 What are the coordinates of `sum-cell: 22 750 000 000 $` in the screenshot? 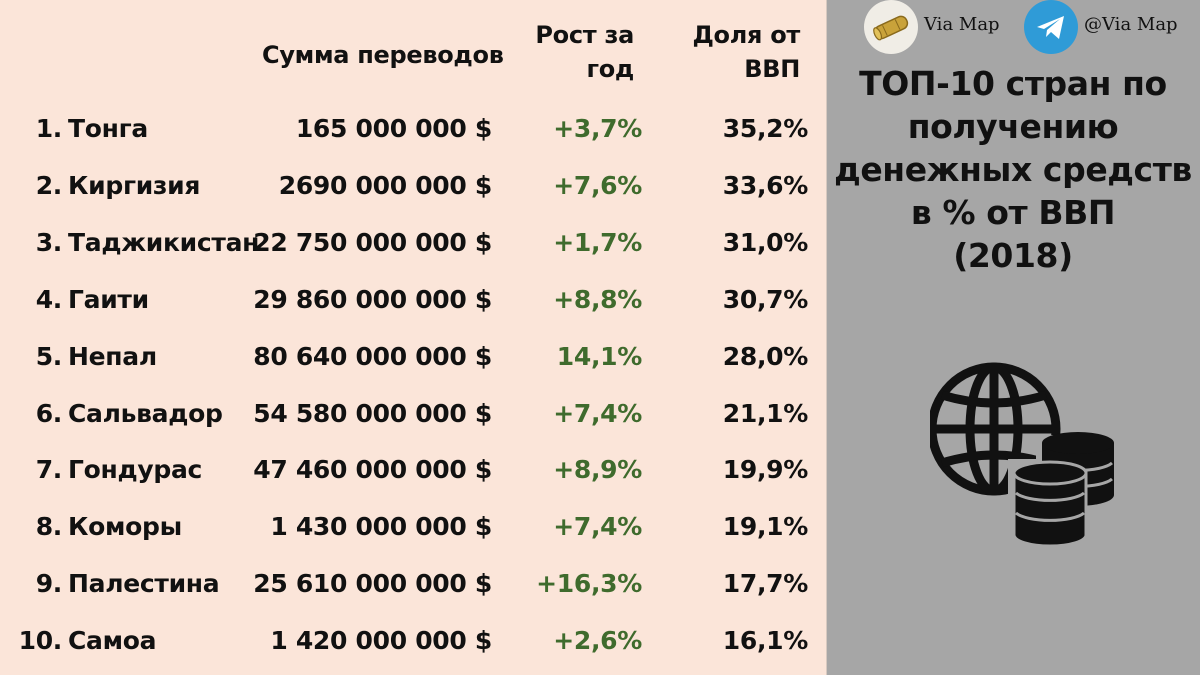 It's located at (372, 242).